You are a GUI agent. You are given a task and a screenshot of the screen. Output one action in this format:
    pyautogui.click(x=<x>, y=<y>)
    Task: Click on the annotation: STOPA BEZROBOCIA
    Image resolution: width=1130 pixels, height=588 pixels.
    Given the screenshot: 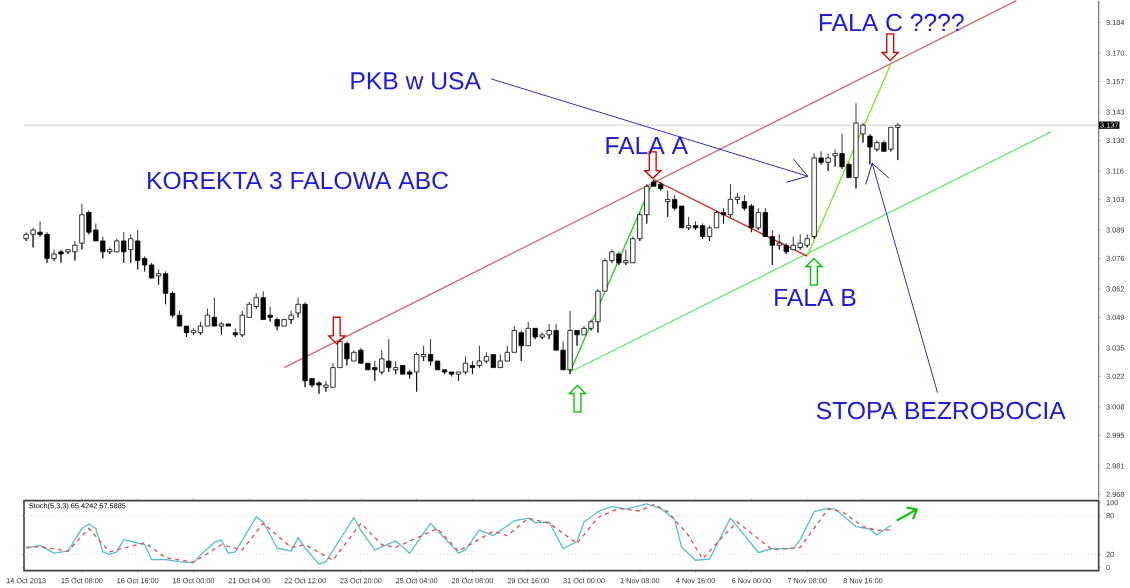 What is the action you would take?
    pyautogui.click(x=941, y=410)
    